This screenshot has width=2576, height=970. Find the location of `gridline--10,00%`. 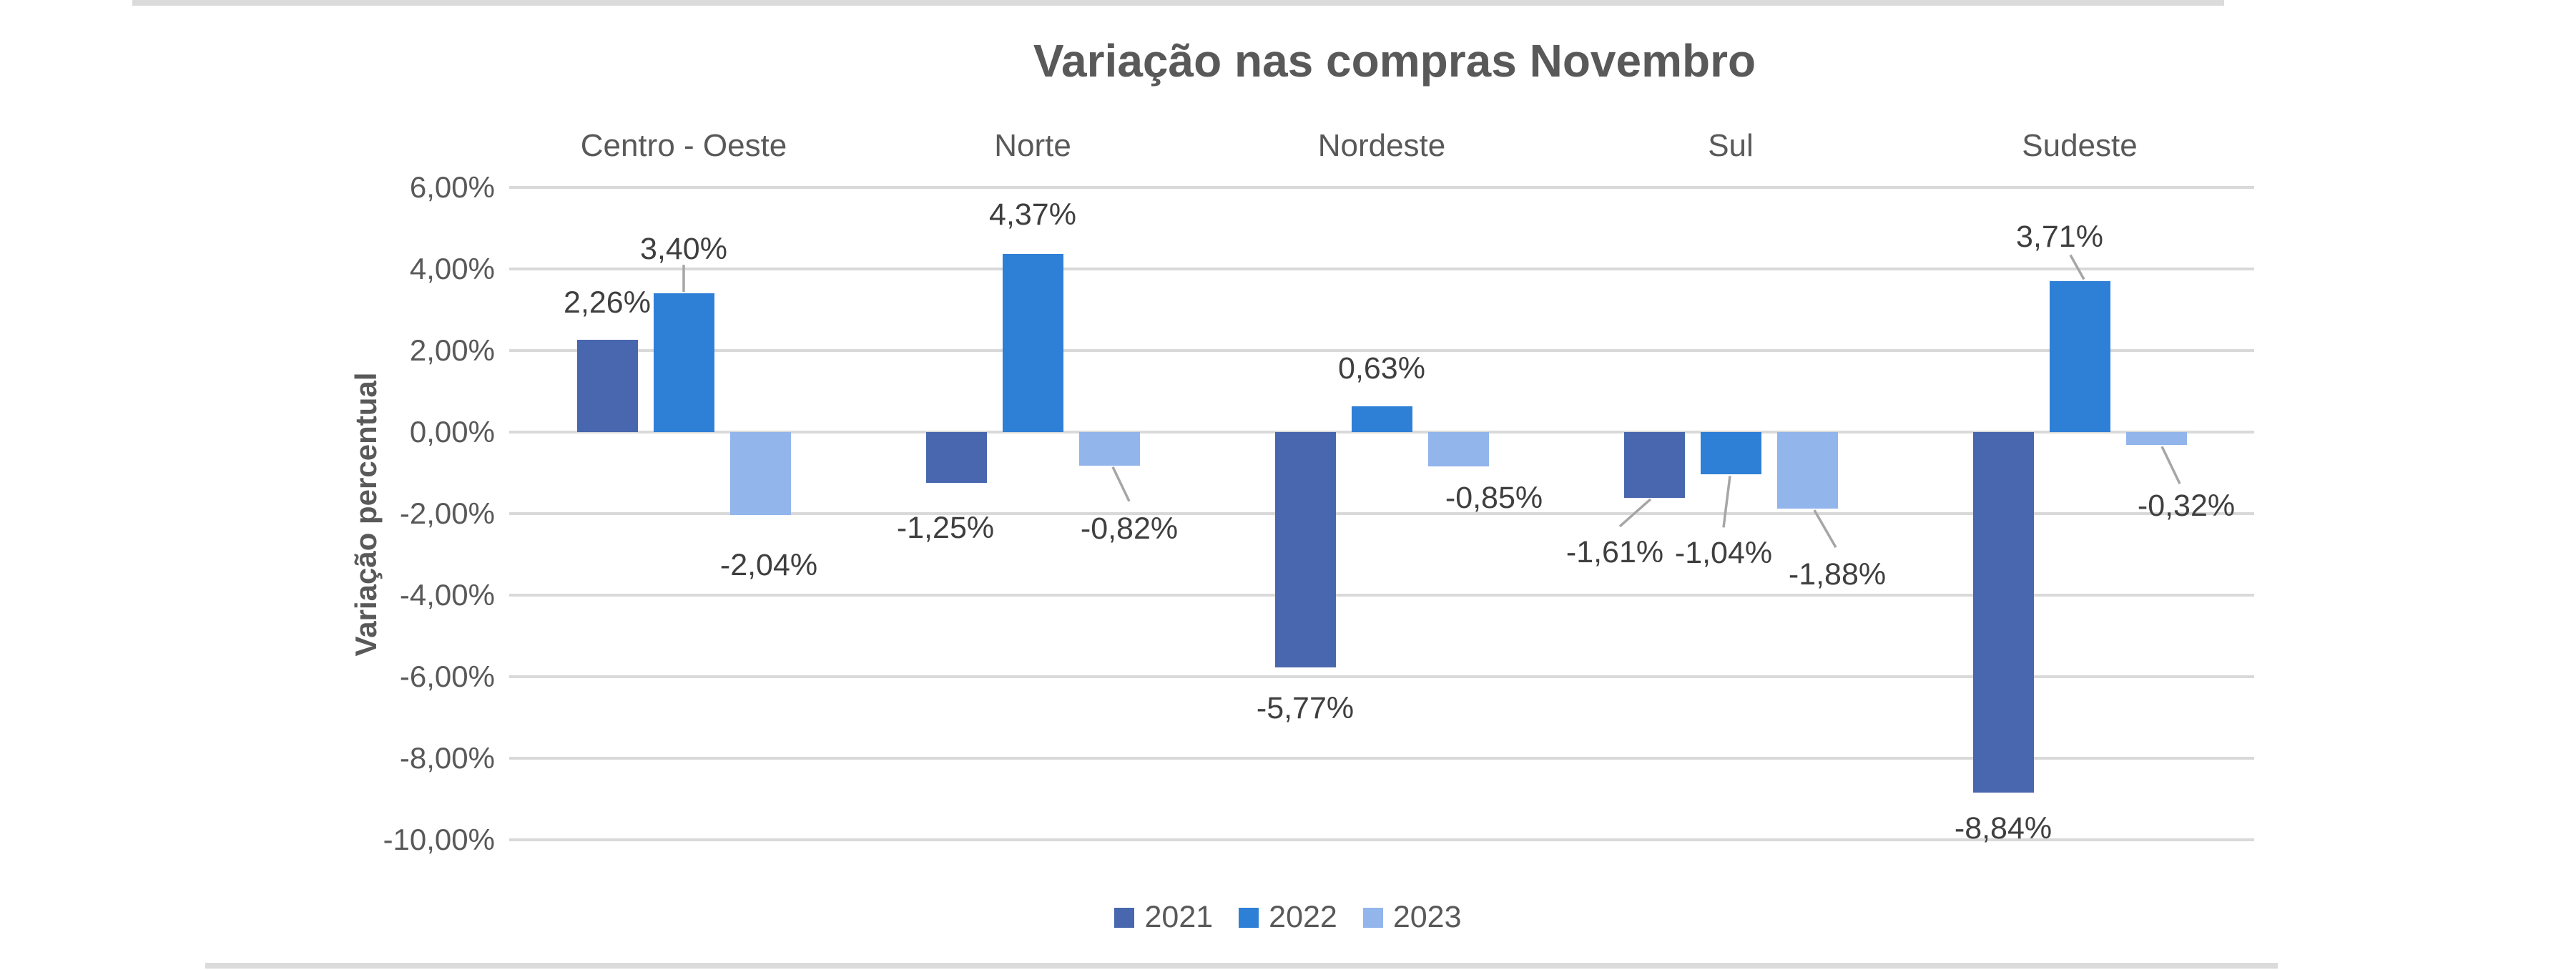

gridline--10,00% is located at coordinates (1381, 839).